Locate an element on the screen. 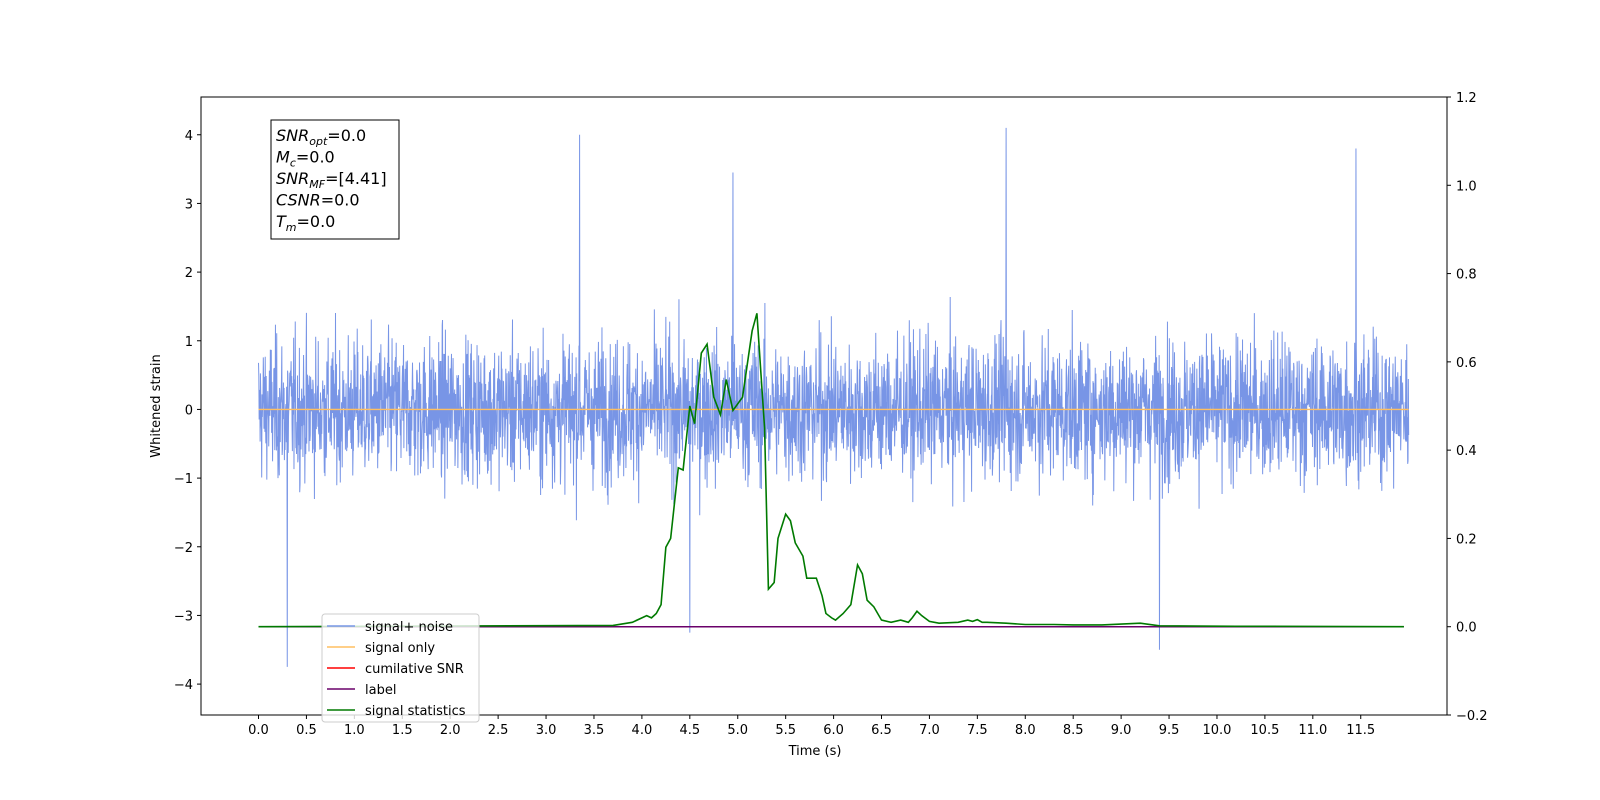 This screenshot has width=1600, height=800. x-tick-label: 11.5 is located at coordinates (1360, 730).